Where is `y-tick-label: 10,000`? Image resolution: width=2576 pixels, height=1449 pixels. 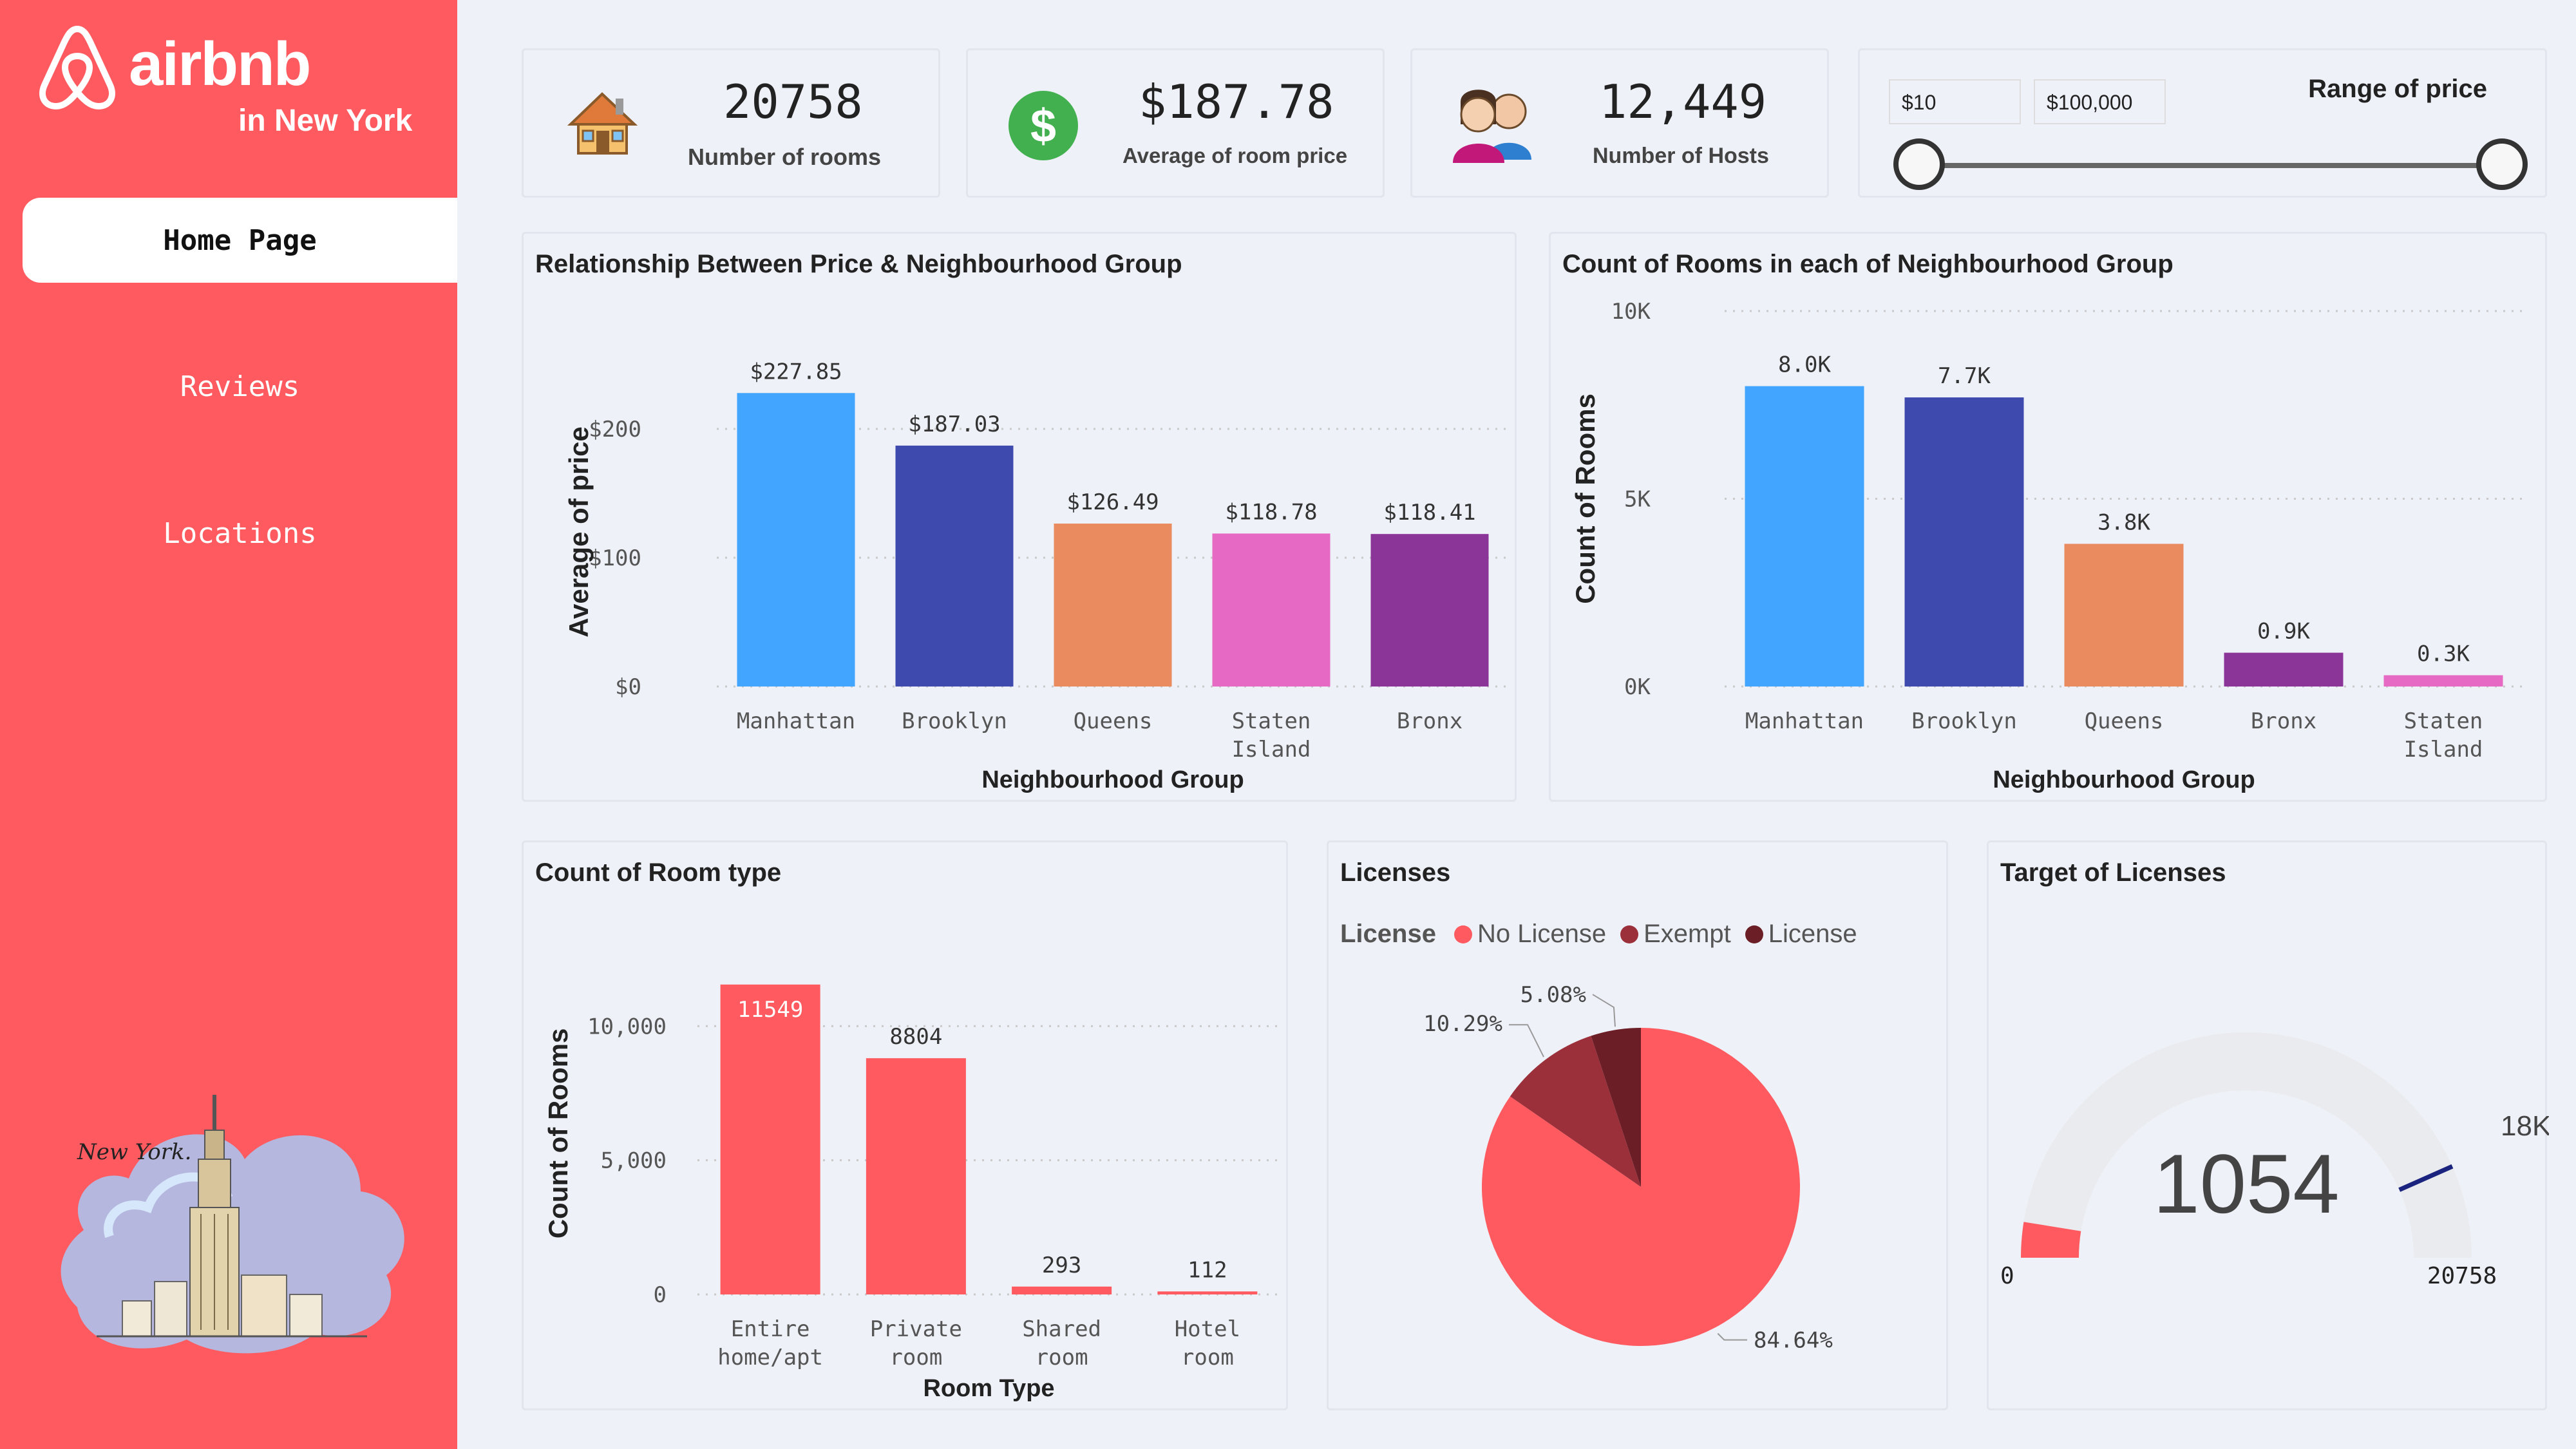
y-tick-label: 10,000 is located at coordinates (627, 1027).